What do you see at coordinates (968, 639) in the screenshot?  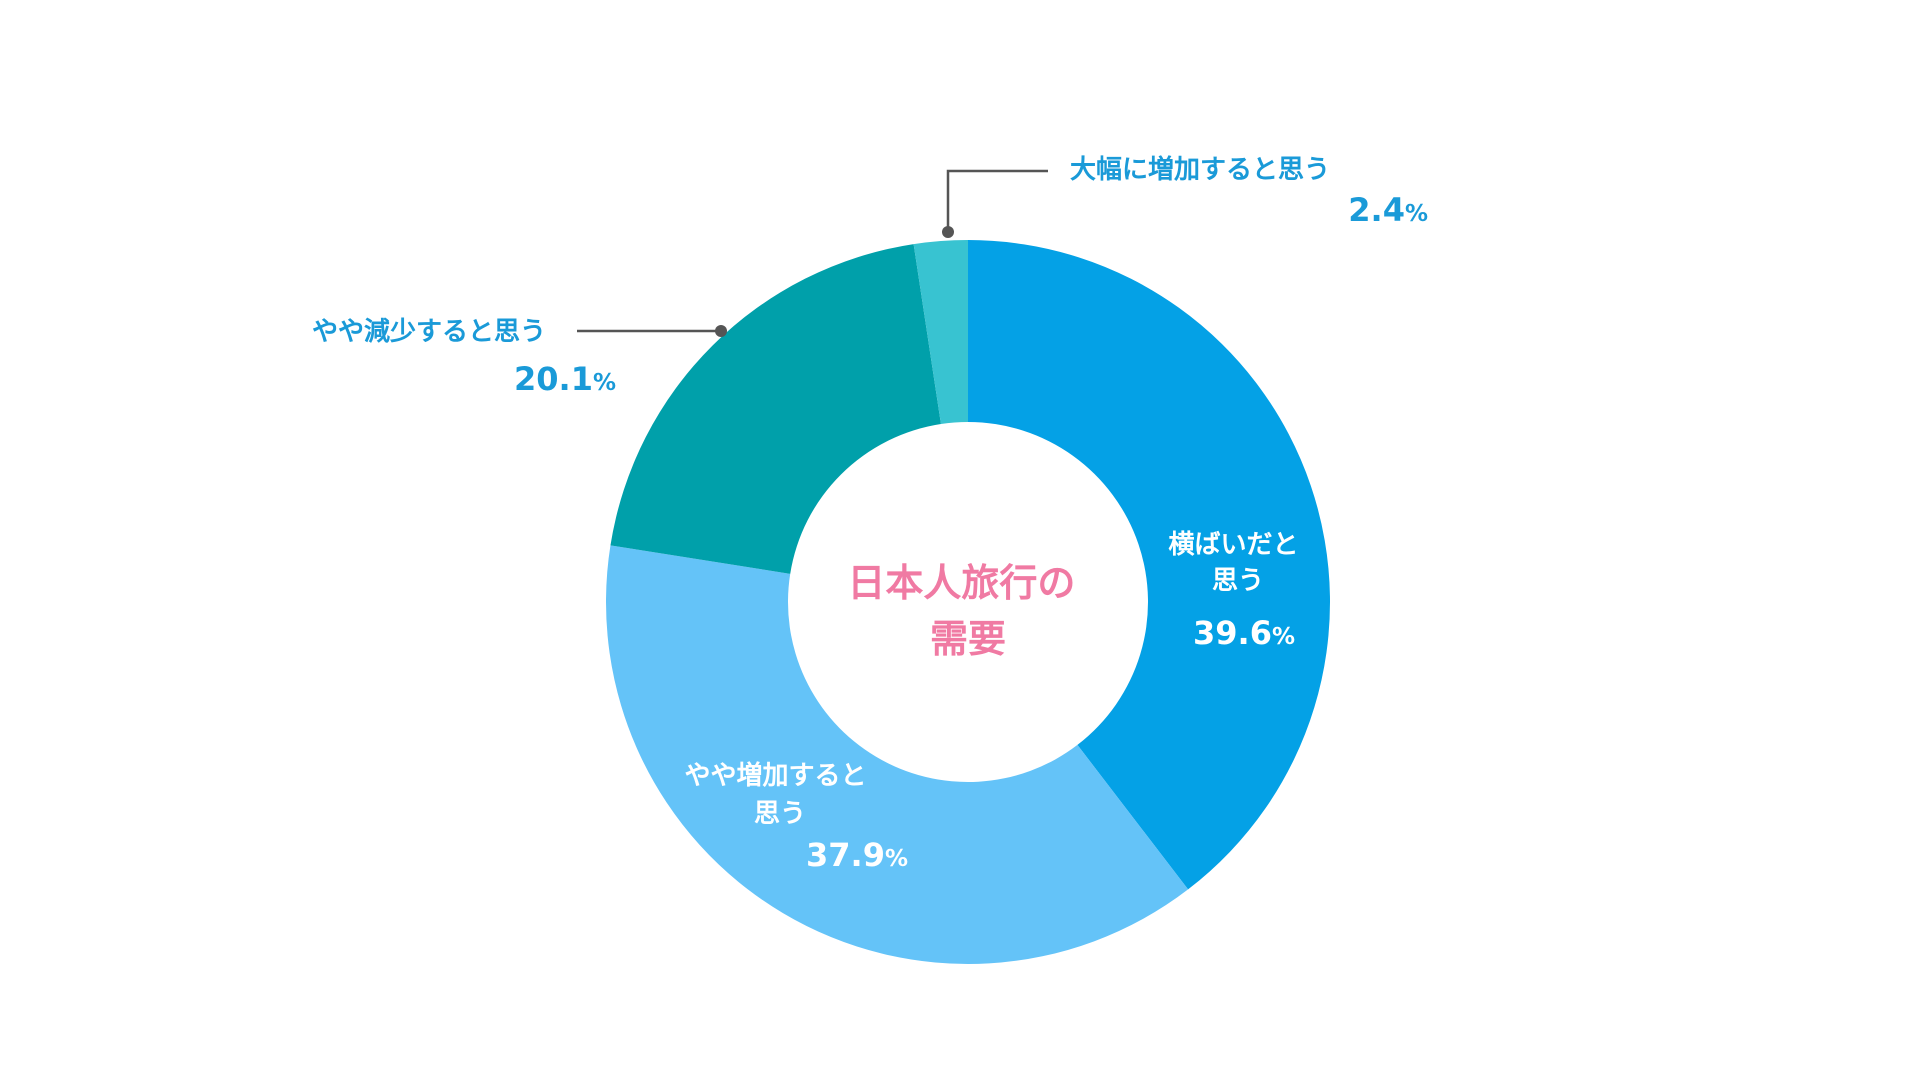 I see `center-title-line-2: 需要` at bounding box center [968, 639].